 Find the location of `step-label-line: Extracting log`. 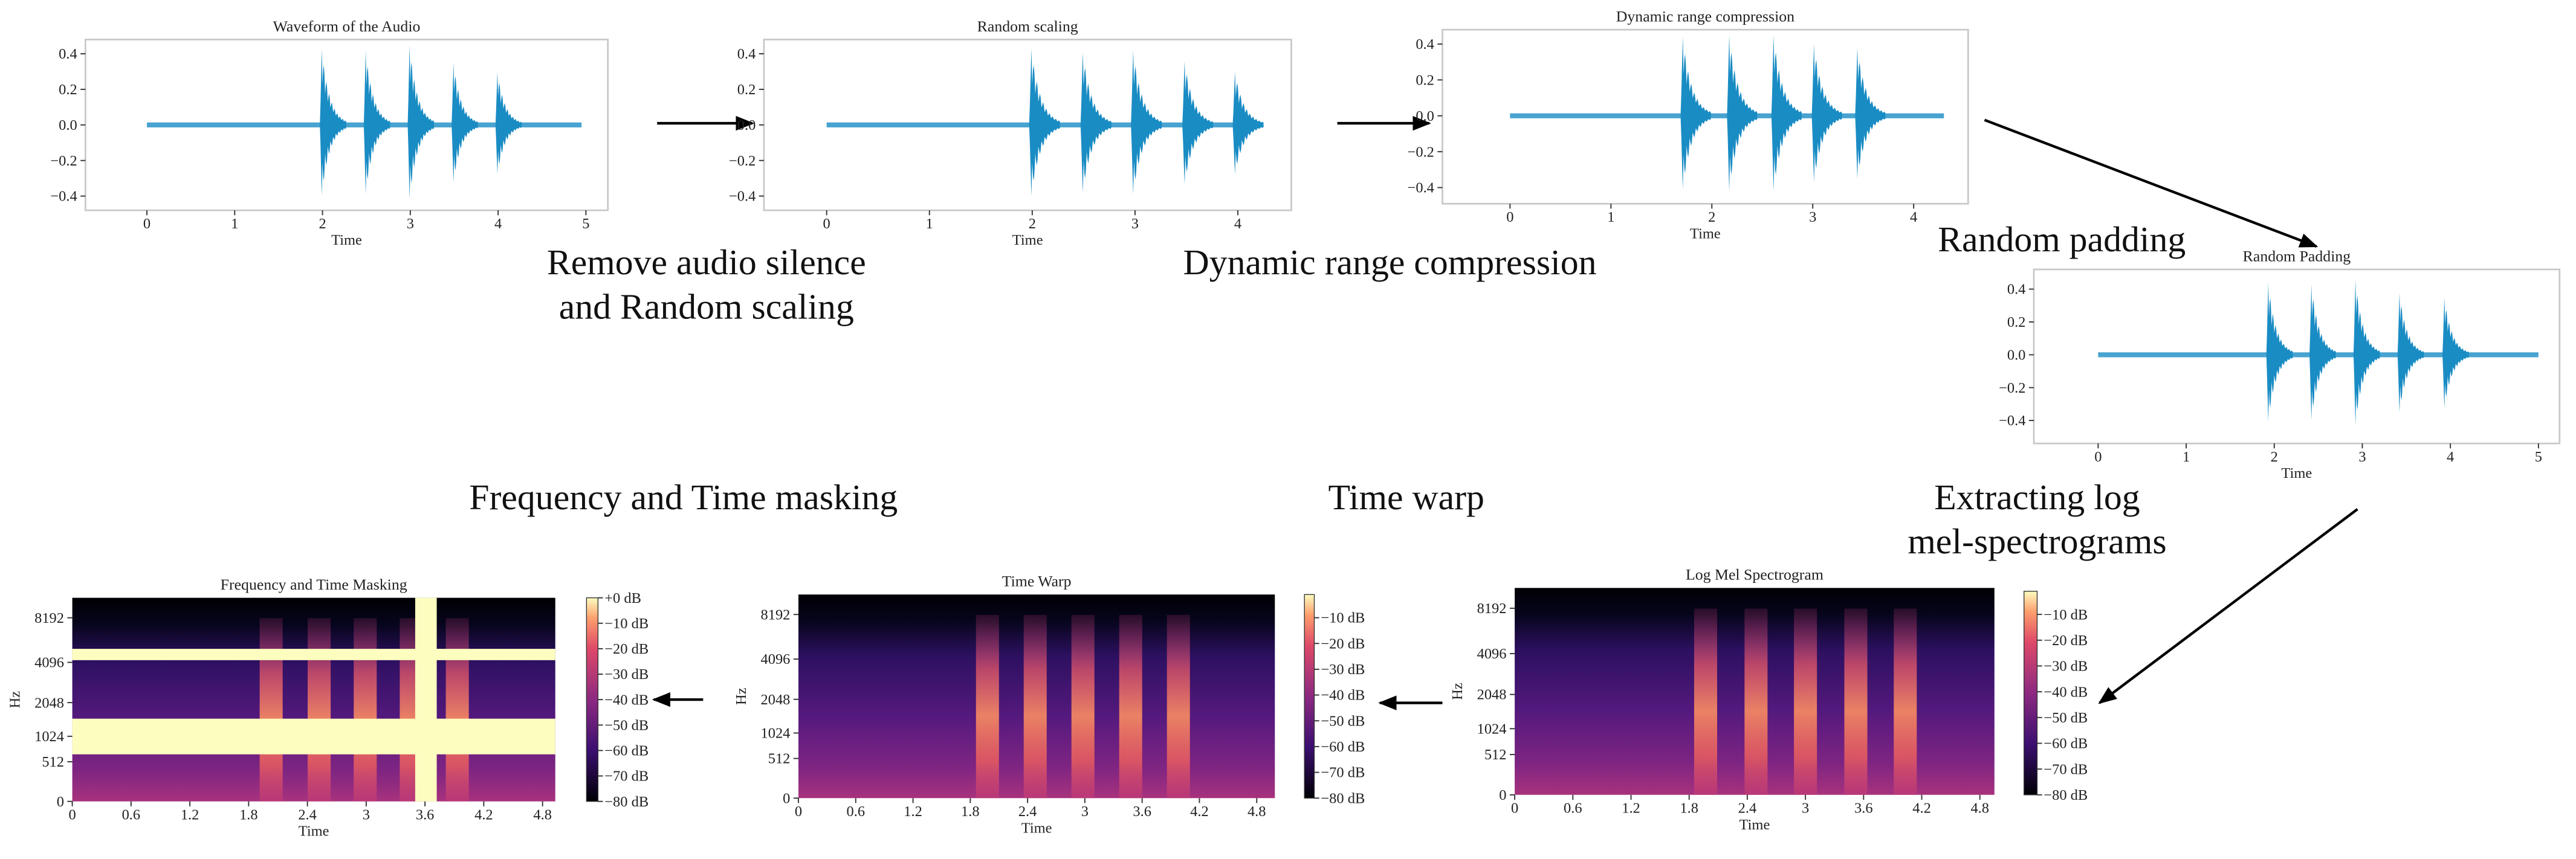

step-label-line: Extracting log is located at coordinates (2037, 497).